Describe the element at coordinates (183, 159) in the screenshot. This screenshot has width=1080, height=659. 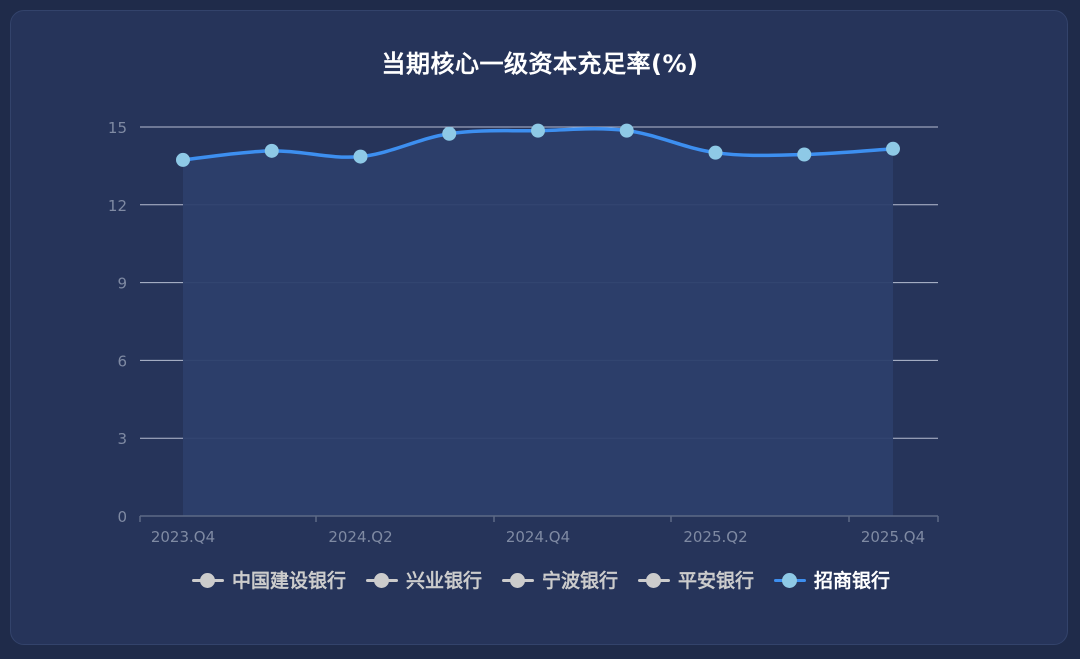
I see `data-point-2023.Q4` at that location.